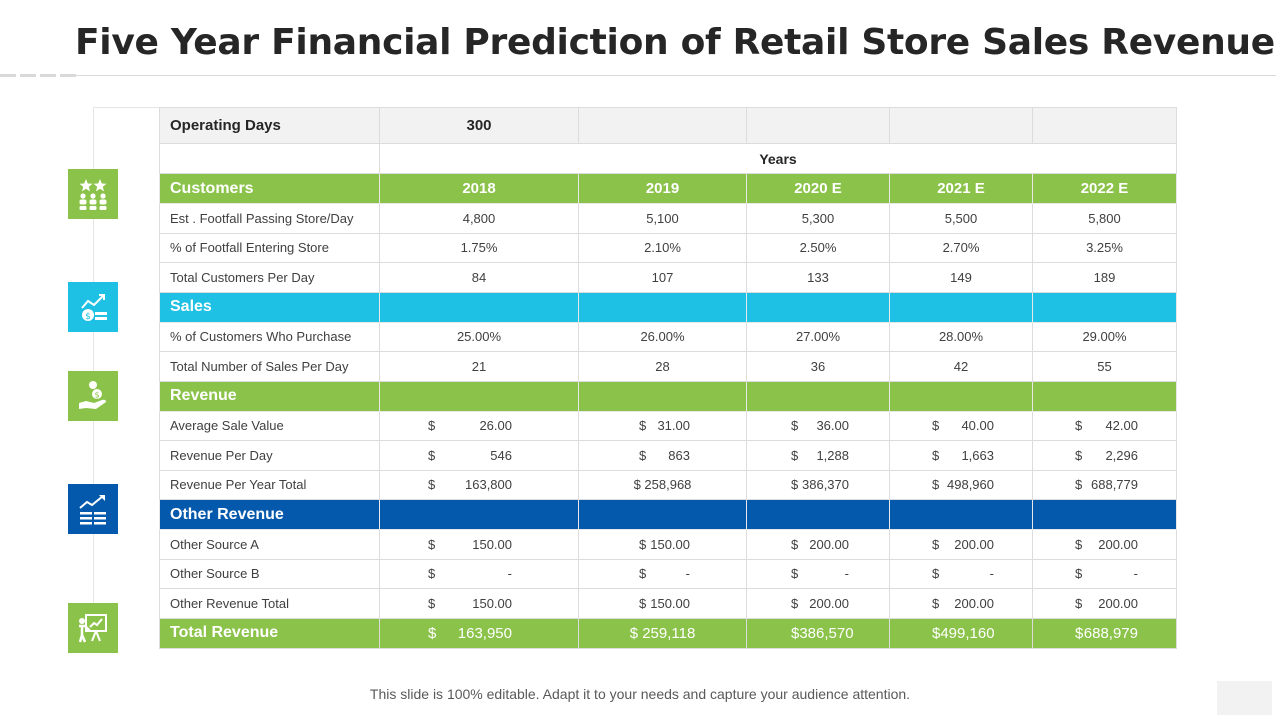 The width and height of the screenshot is (1280, 720). I want to click on cell: 21, so click(479, 366).